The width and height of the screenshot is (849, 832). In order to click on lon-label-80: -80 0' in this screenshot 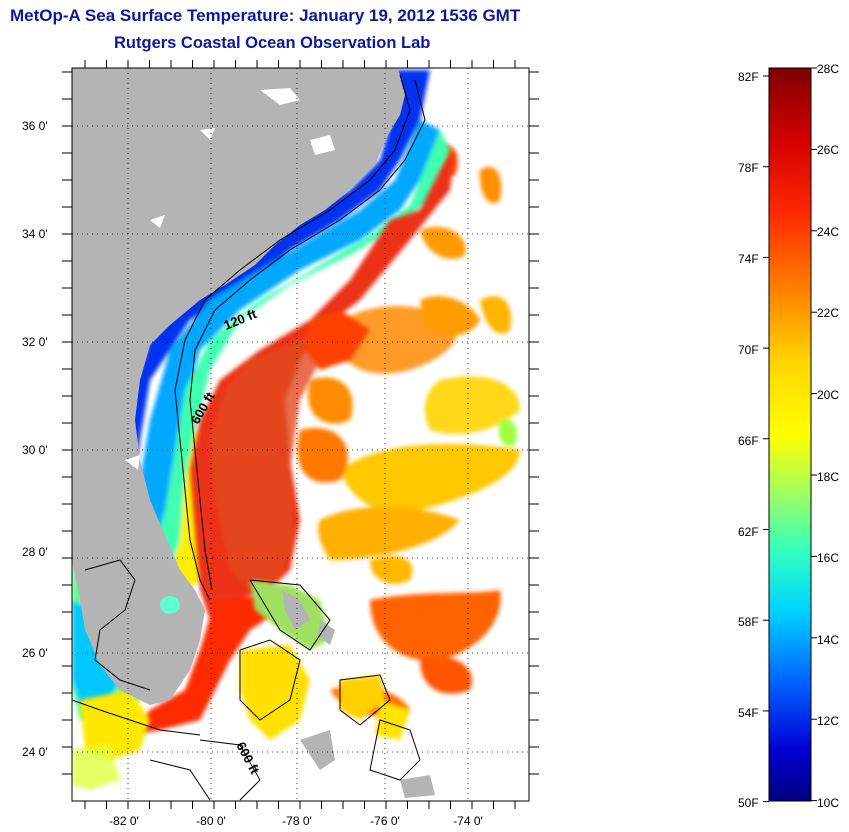, I will do `click(211, 821)`.